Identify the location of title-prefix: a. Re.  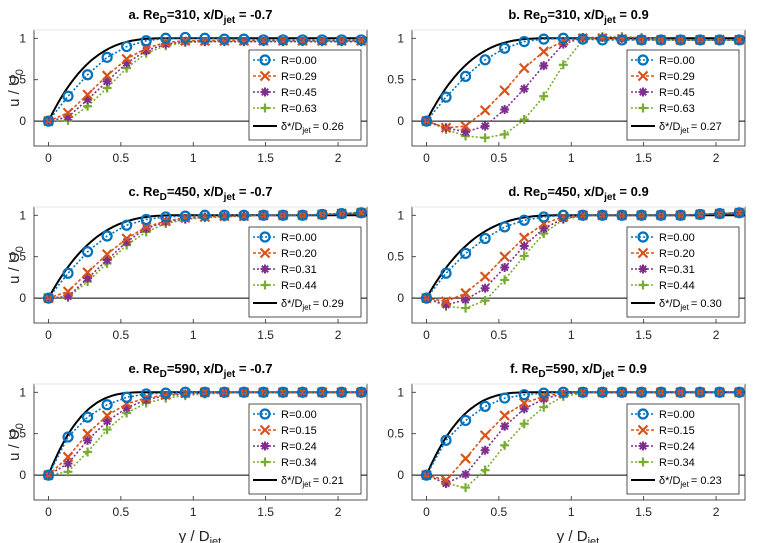
(144, 14).